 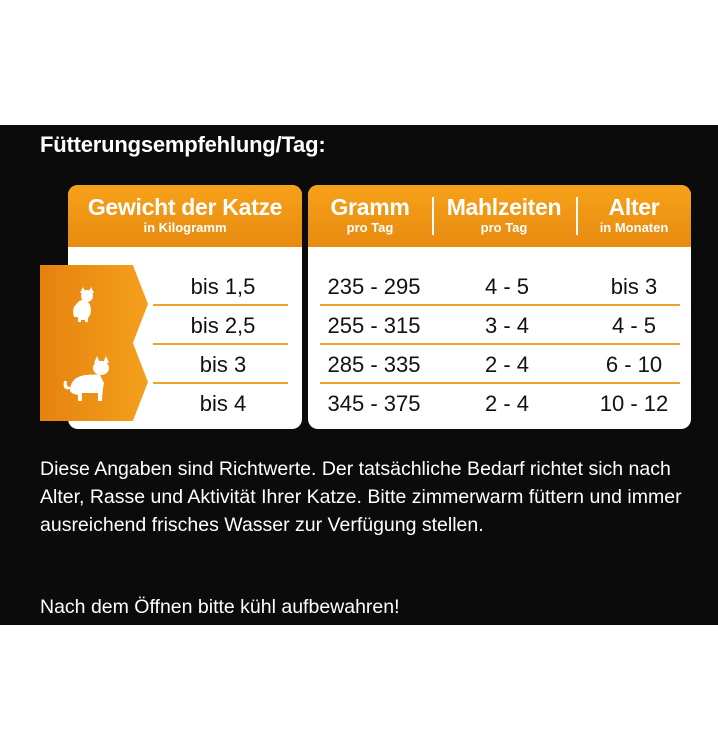 I want to click on column-header-age: Alter in Monaten, so click(x=634, y=215).